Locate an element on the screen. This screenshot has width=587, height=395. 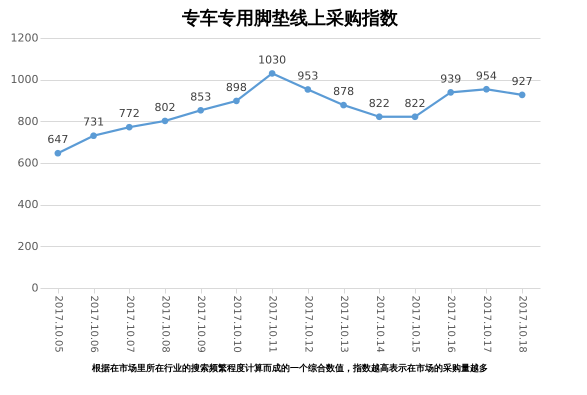
x-tick-label: 2017.10.13 is located at coordinates (344, 324).